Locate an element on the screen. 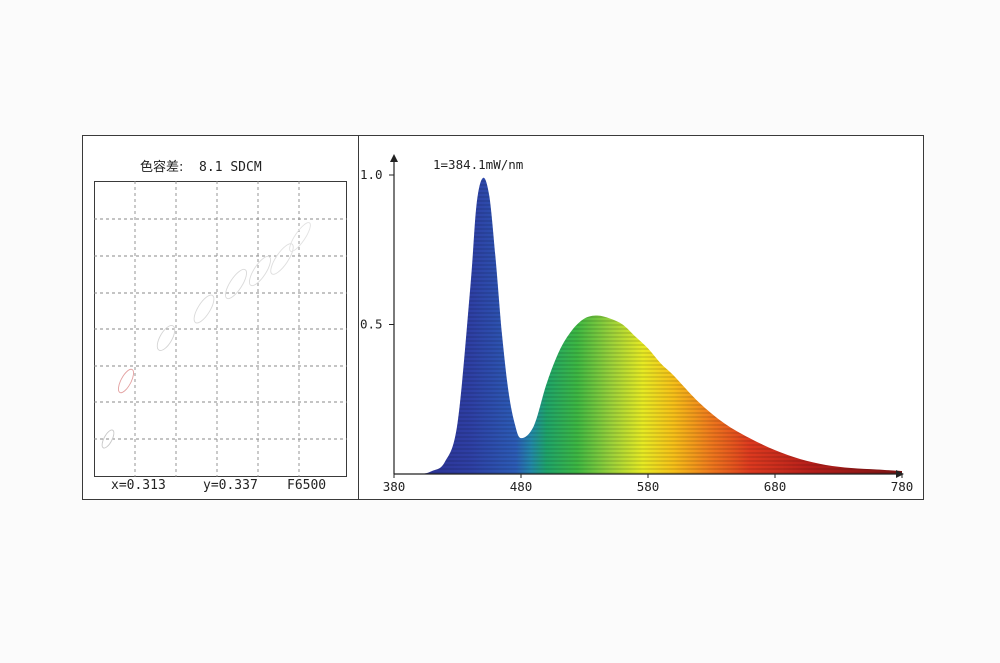 This screenshot has height=663, width=1000. x-tick-label: 480 is located at coordinates (521, 486).